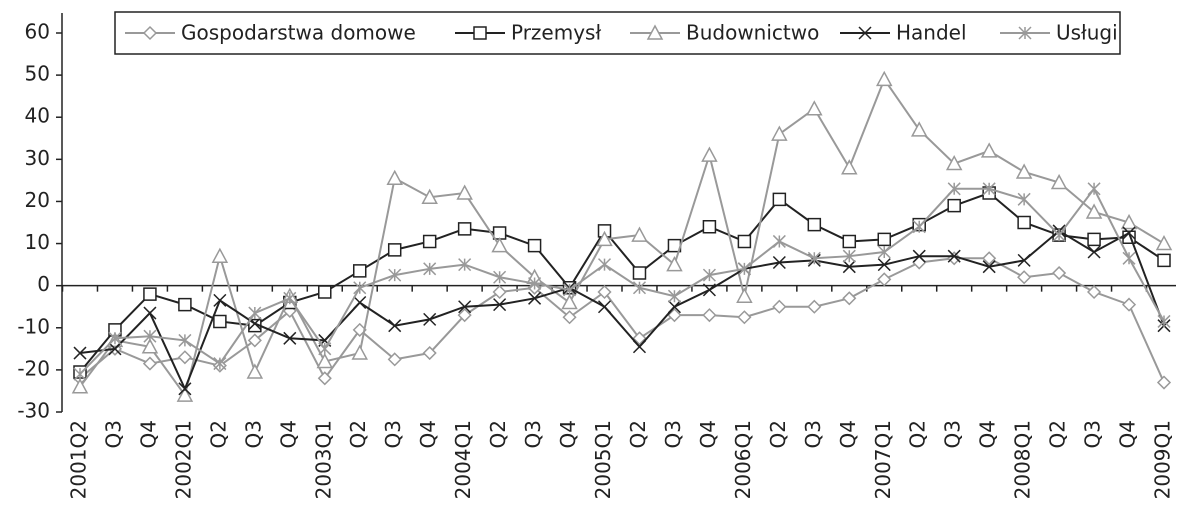 This screenshot has width=1178, height=523. What do you see at coordinates (43, 284) in the screenshot?
I see `y-tick-label: 0` at bounding box center [43, 284].